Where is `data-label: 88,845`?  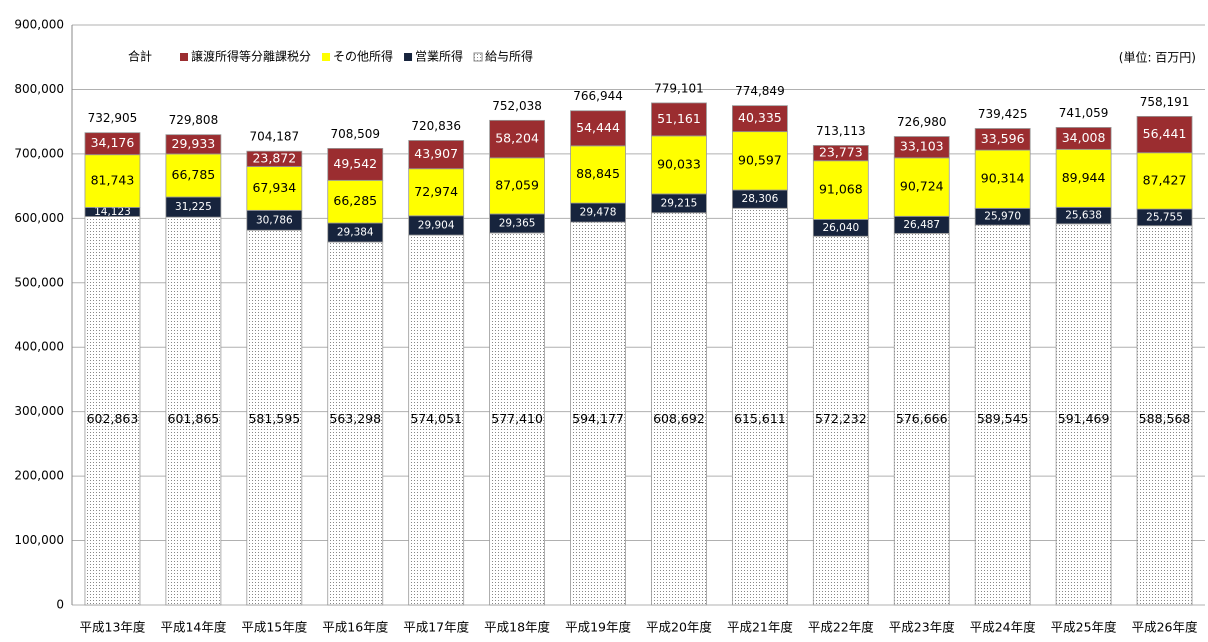
data-label: 88,845 is located at coordinates (598, 173).